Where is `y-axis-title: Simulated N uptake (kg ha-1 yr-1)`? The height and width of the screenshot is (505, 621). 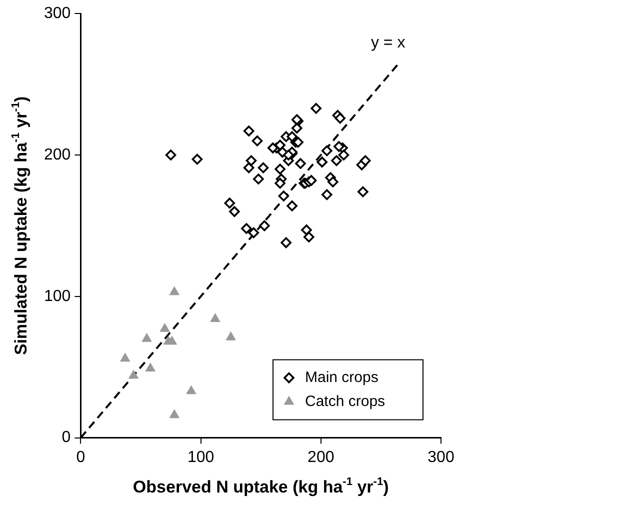 y-axis-title: Simulated N uptake (kg ha-1 yr-1) is located at coordinates (20, 226).